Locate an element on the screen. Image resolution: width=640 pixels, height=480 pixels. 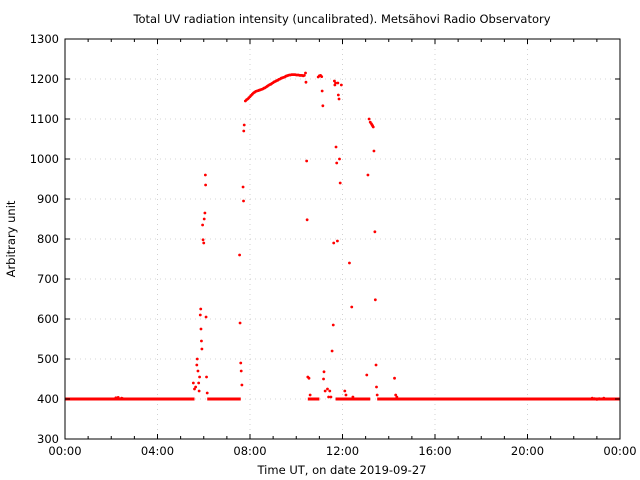
x-tick-label: 04:00 is located at coordinates (157, 451).